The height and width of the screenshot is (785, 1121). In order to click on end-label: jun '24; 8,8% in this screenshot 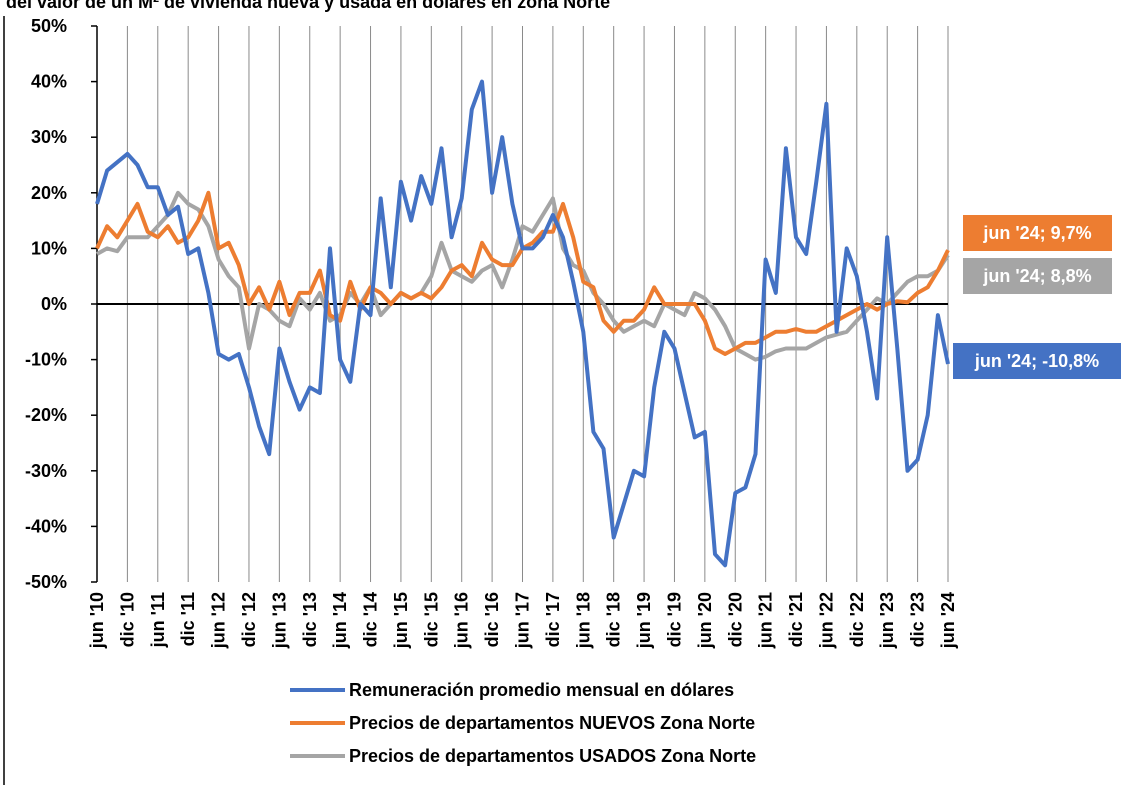, I will do `click(1036, 276)`.